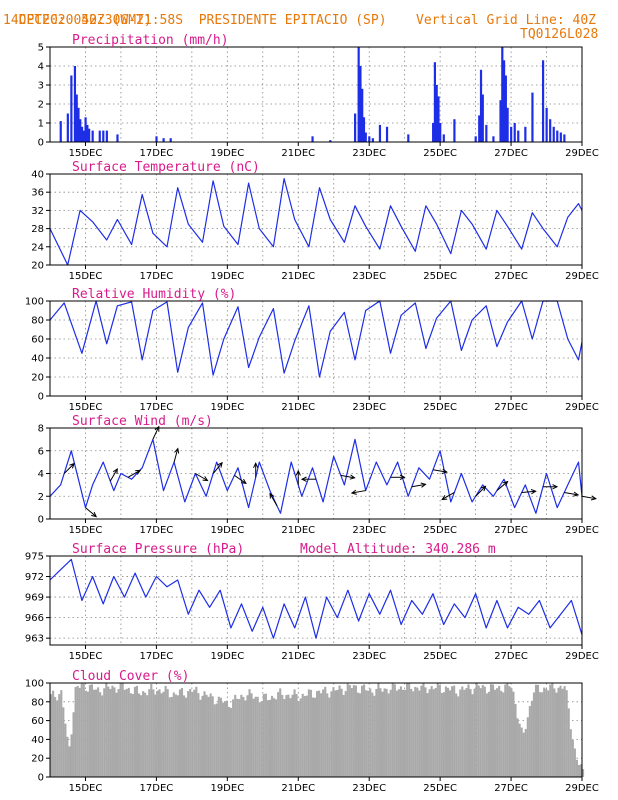 The image size is (618, 800). Describe the element at coordinates (37, 175) in the screenshot. I see `y-tick-label: 40` at that location.